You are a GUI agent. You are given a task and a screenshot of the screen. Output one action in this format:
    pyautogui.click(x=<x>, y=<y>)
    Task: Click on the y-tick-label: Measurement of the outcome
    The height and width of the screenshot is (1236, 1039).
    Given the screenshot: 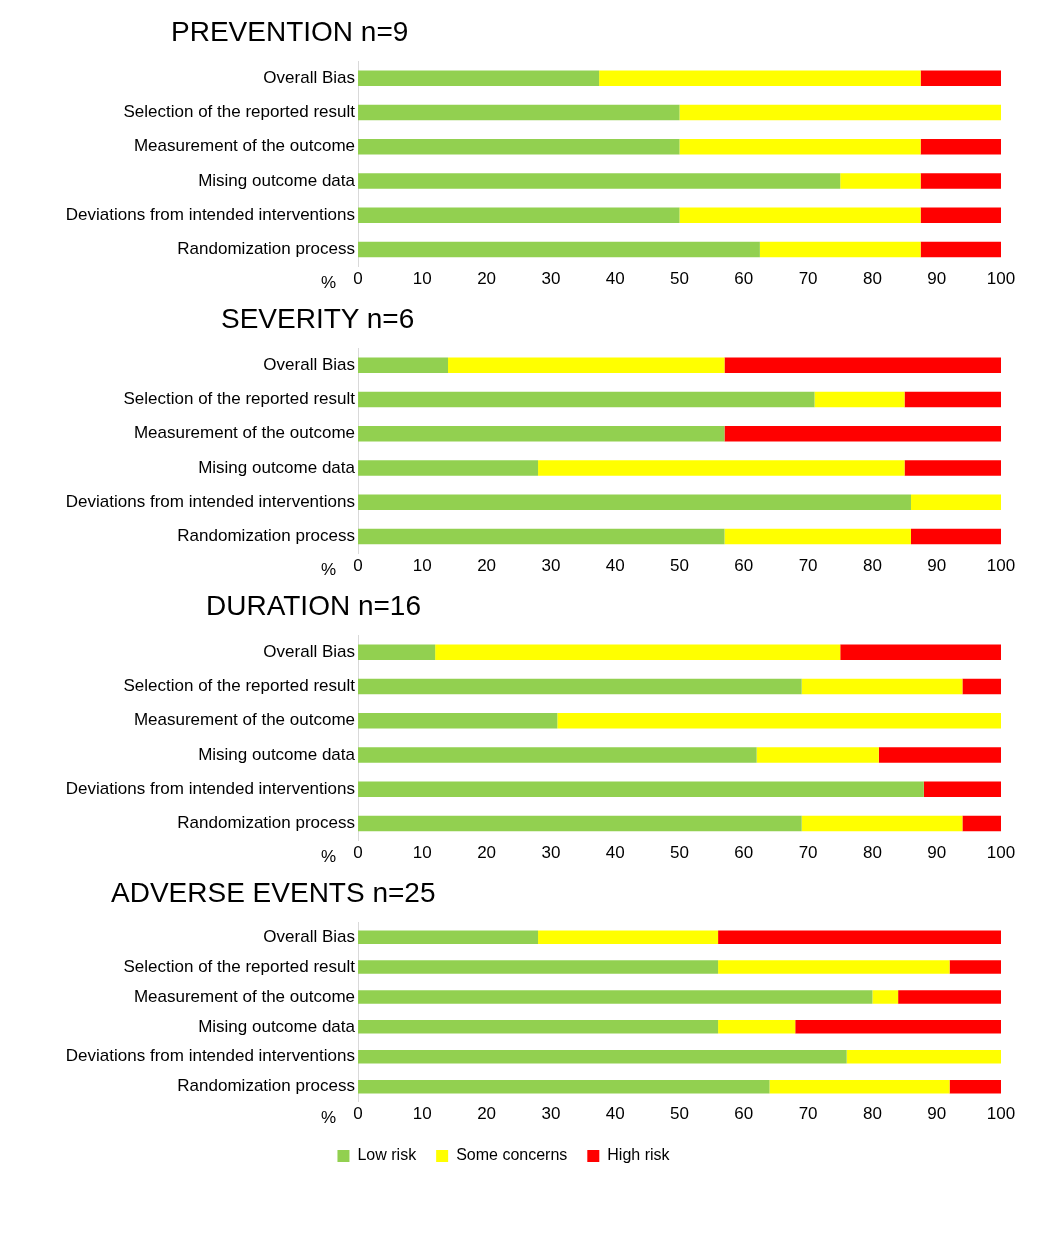 What is the action you would take?
    pyautogui.click(x=244, y=720)
    